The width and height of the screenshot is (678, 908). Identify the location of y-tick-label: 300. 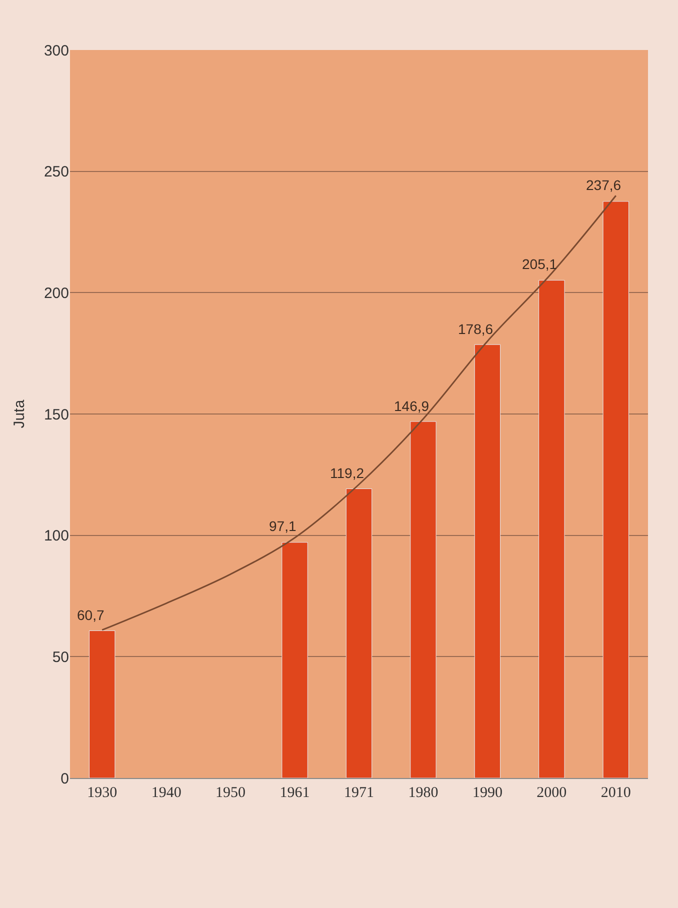
(56, 51).